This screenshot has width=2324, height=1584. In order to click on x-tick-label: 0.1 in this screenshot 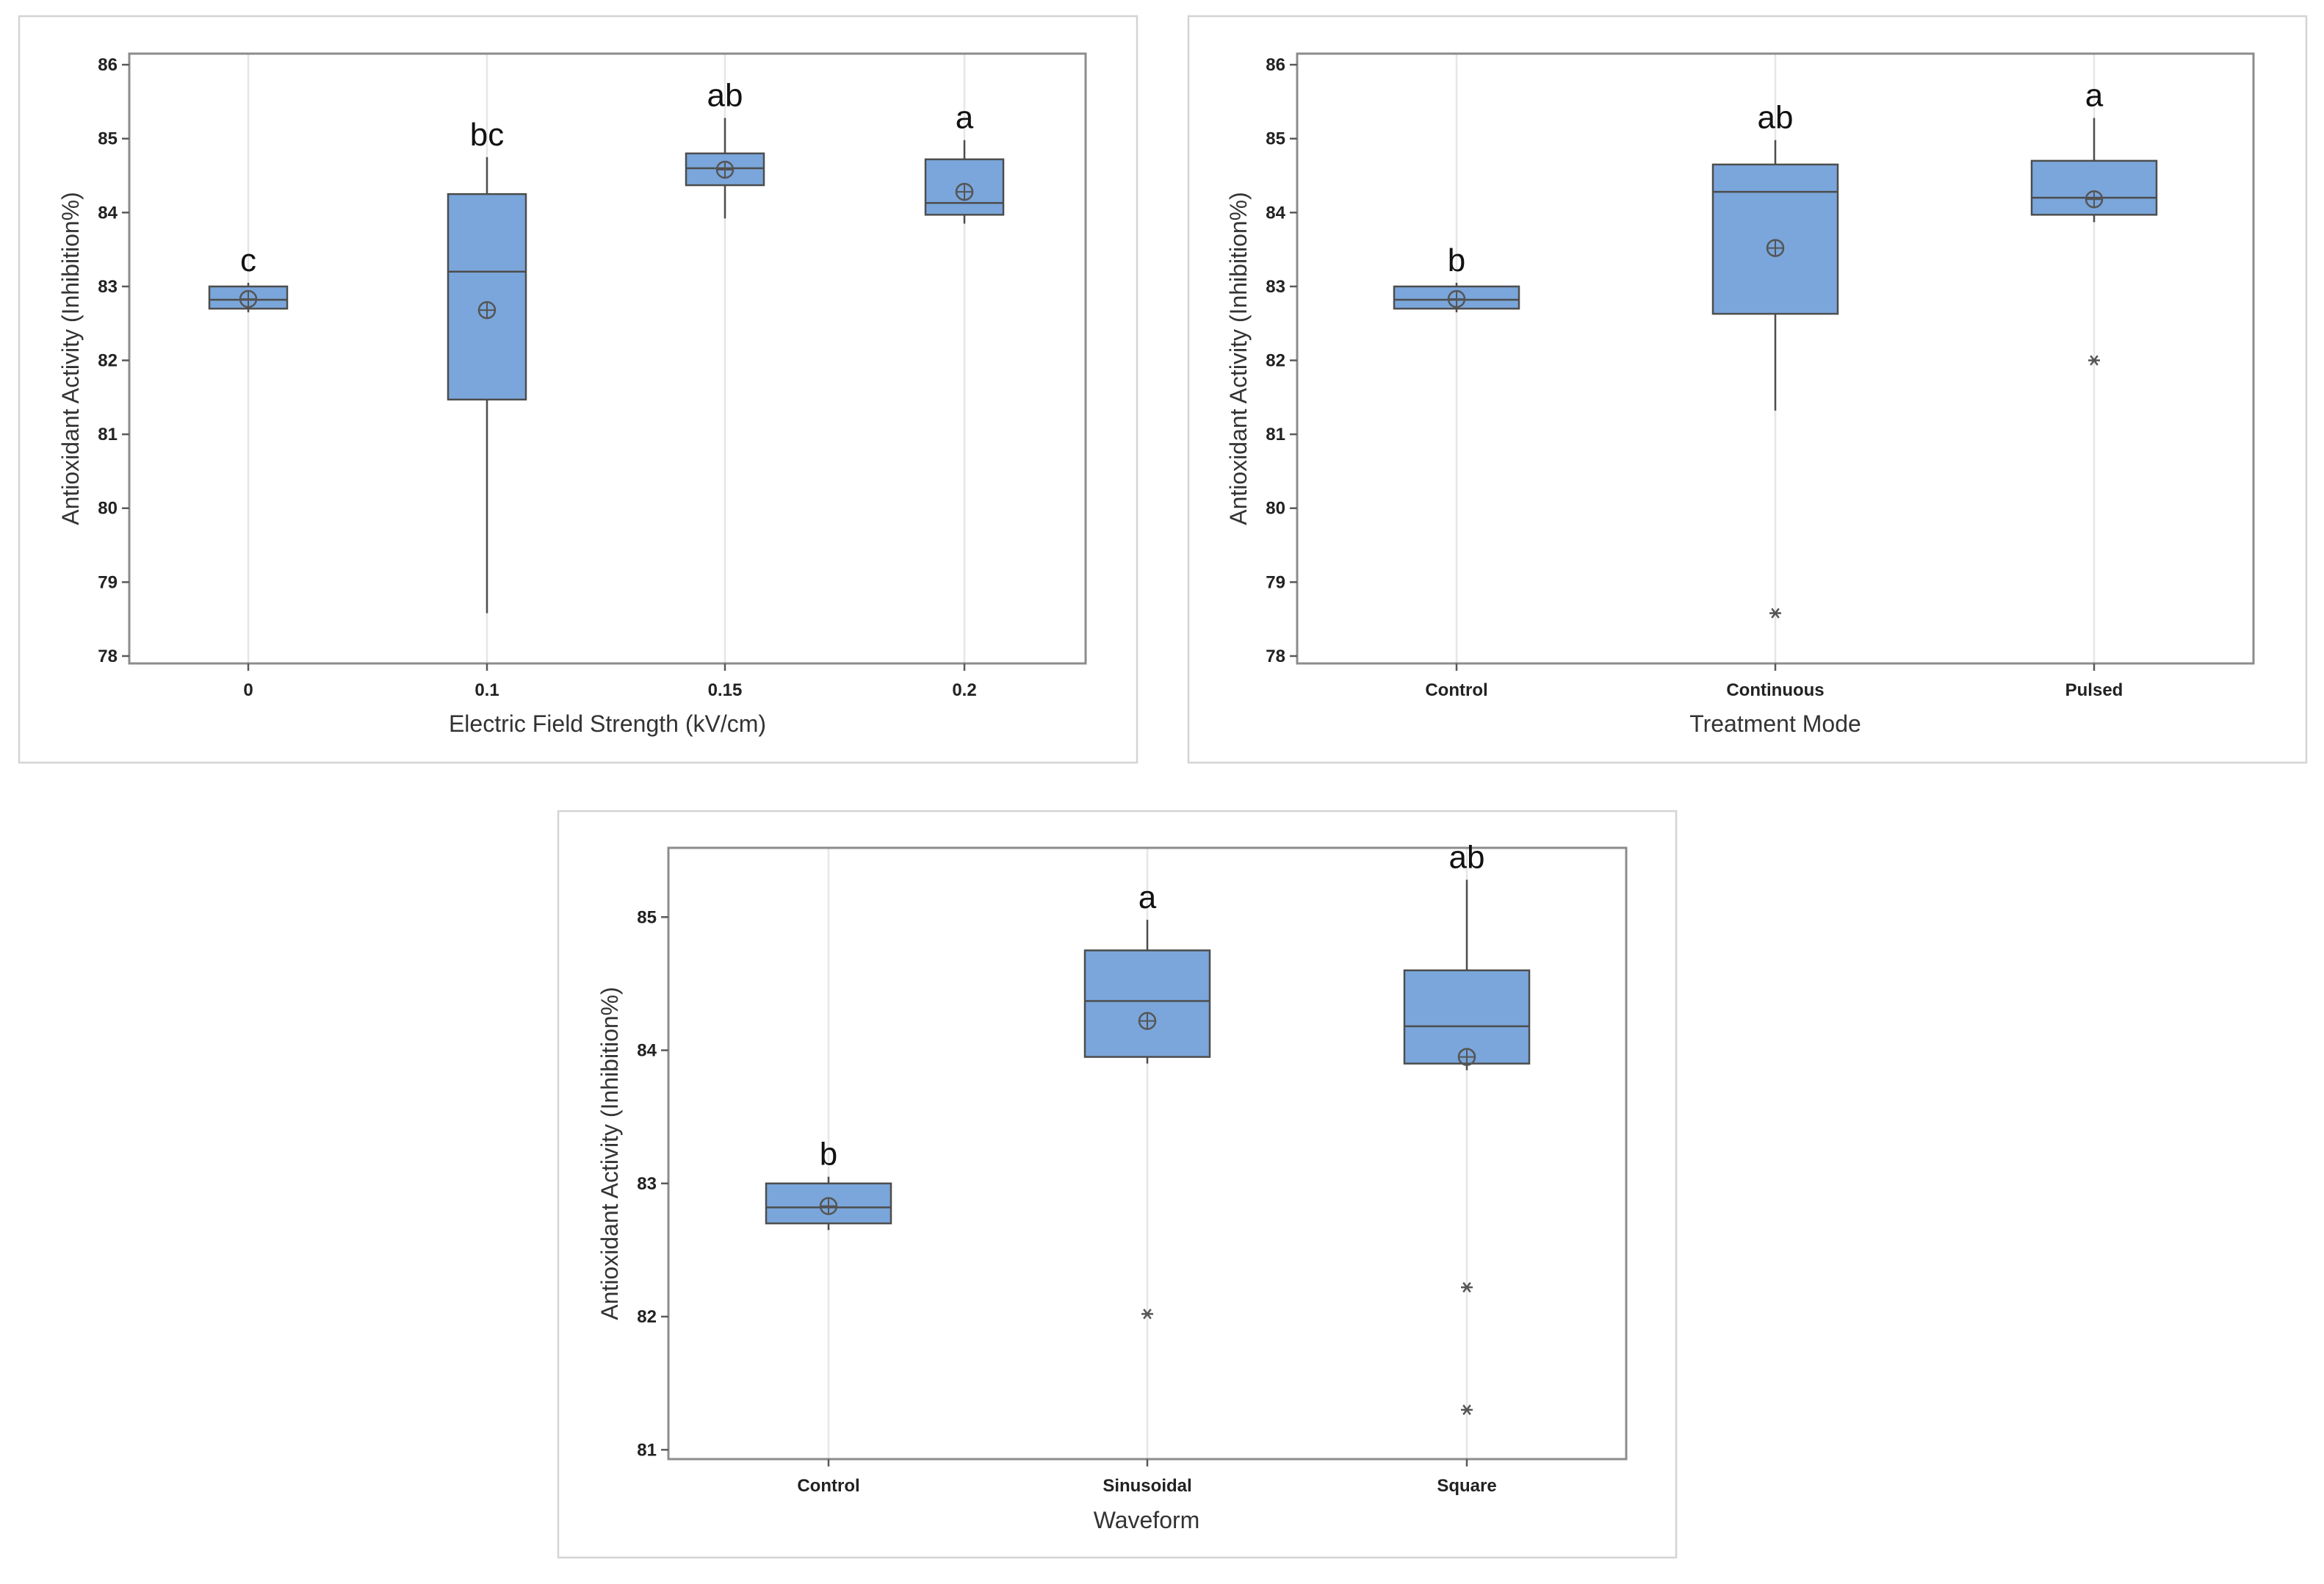, I will do `click(487, 690)`.